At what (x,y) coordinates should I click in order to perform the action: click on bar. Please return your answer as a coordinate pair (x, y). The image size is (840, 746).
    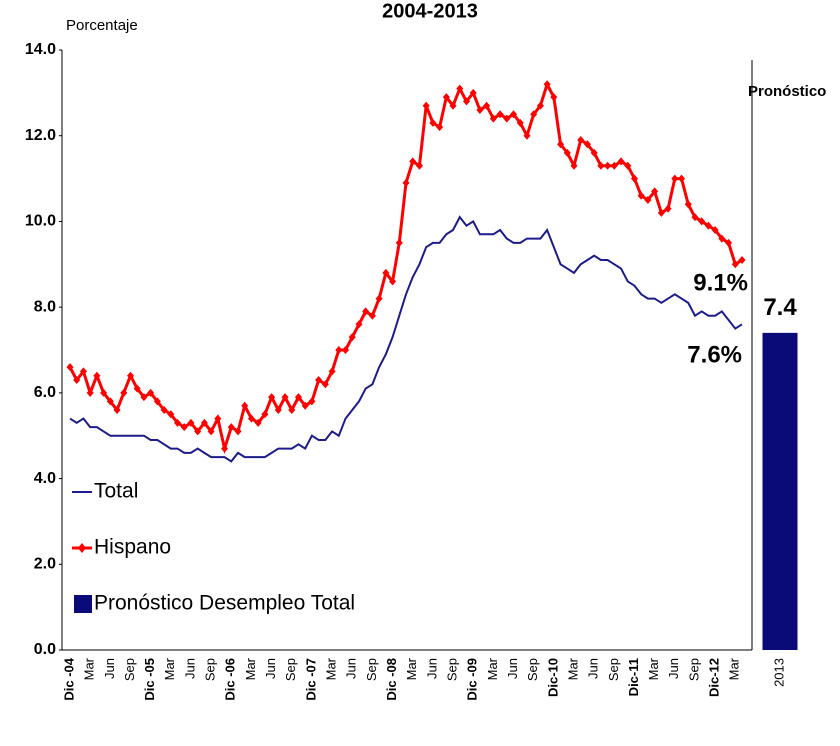
    Looking at the image, I should click on (780, 491).